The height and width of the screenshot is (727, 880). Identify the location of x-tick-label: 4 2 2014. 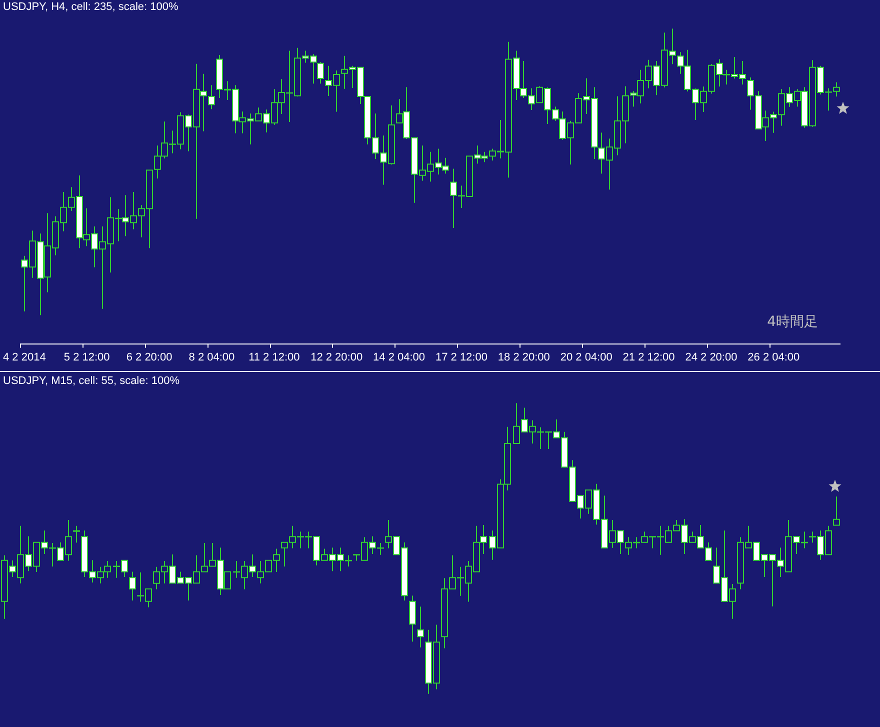
(24, 357).